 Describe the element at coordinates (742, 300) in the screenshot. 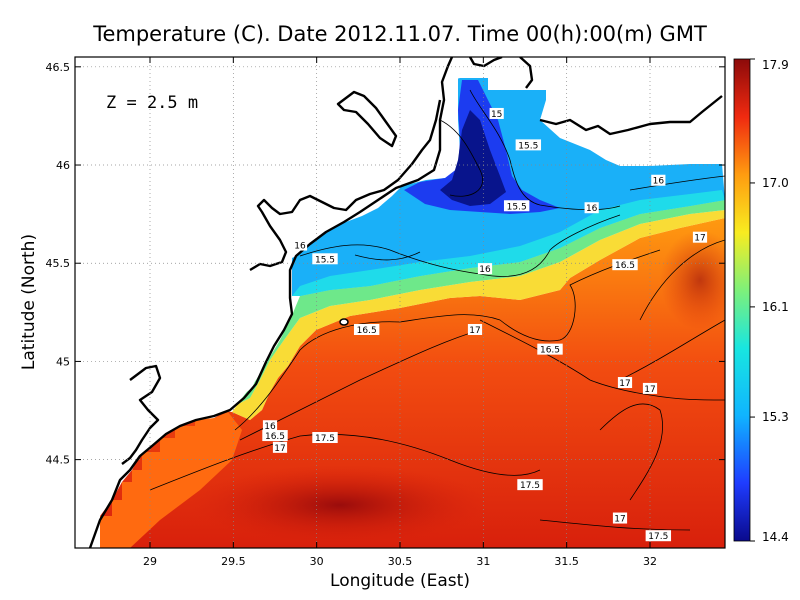

I see `colorbar` at that location.